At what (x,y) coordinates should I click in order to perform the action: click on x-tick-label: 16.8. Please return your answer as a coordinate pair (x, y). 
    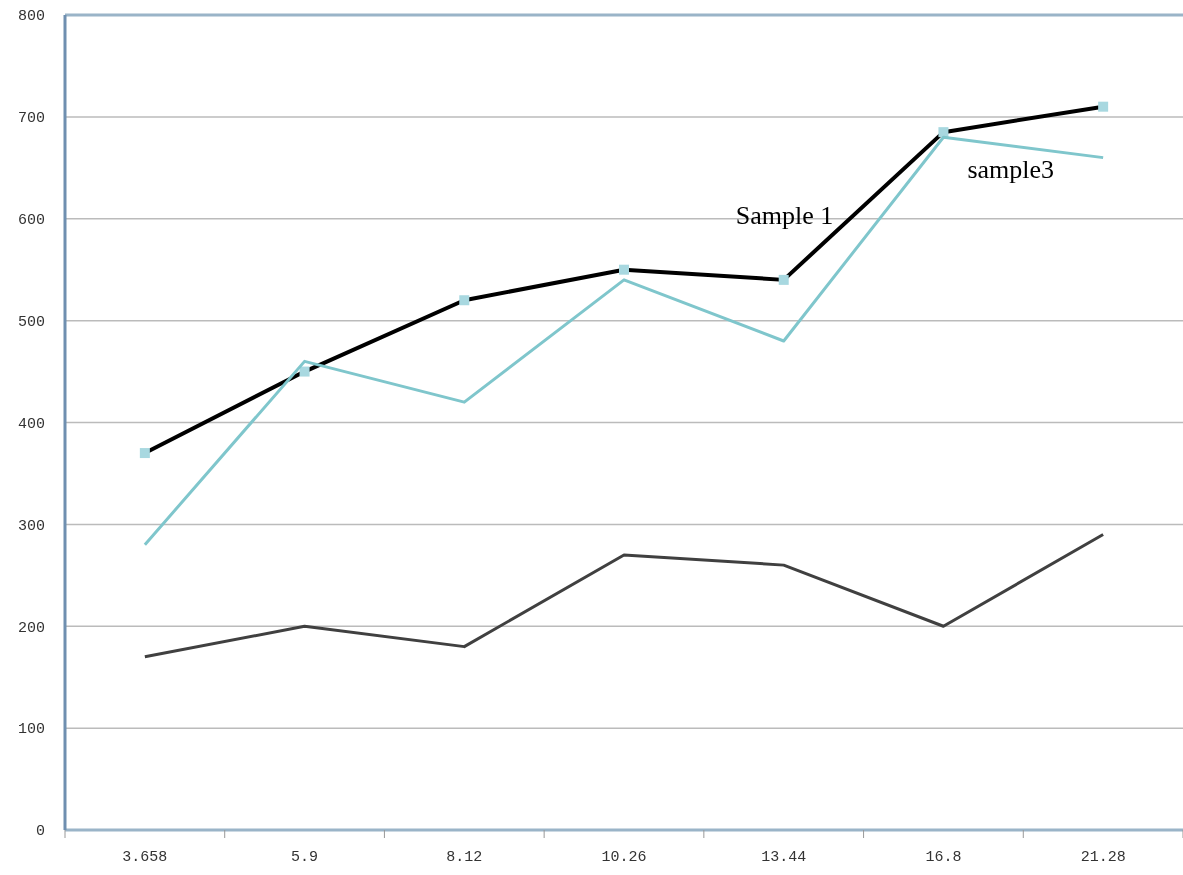
    Looking at the image, I should click on (943, 857).